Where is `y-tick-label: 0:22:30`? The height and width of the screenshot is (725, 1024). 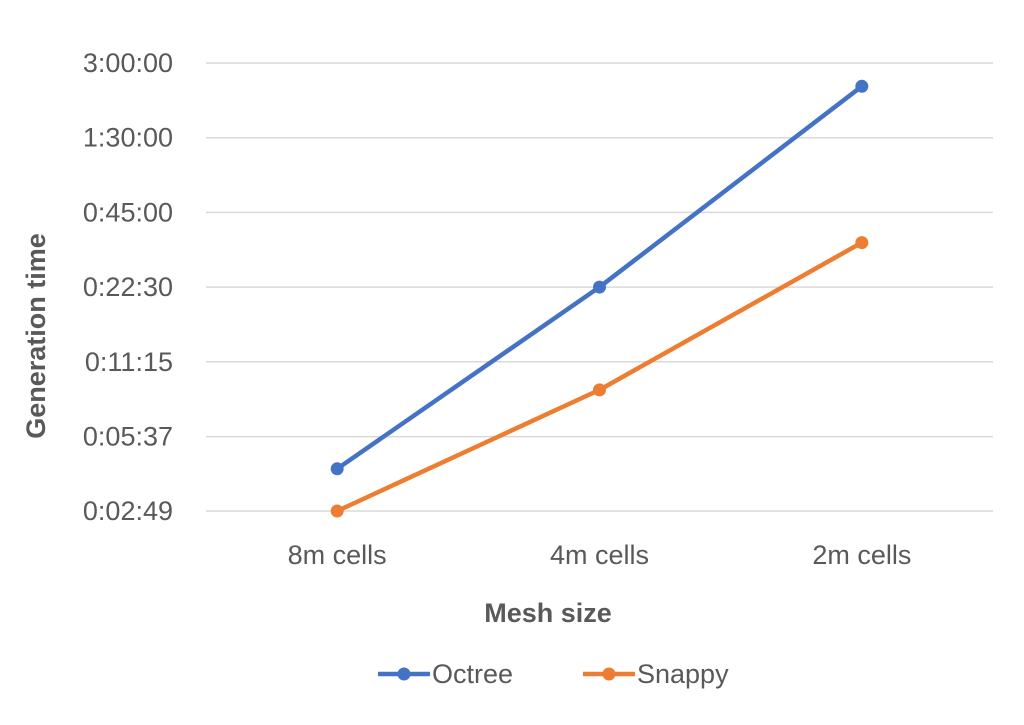 y-tick-label: 0:22:30 is located at coordinates (128, 287).